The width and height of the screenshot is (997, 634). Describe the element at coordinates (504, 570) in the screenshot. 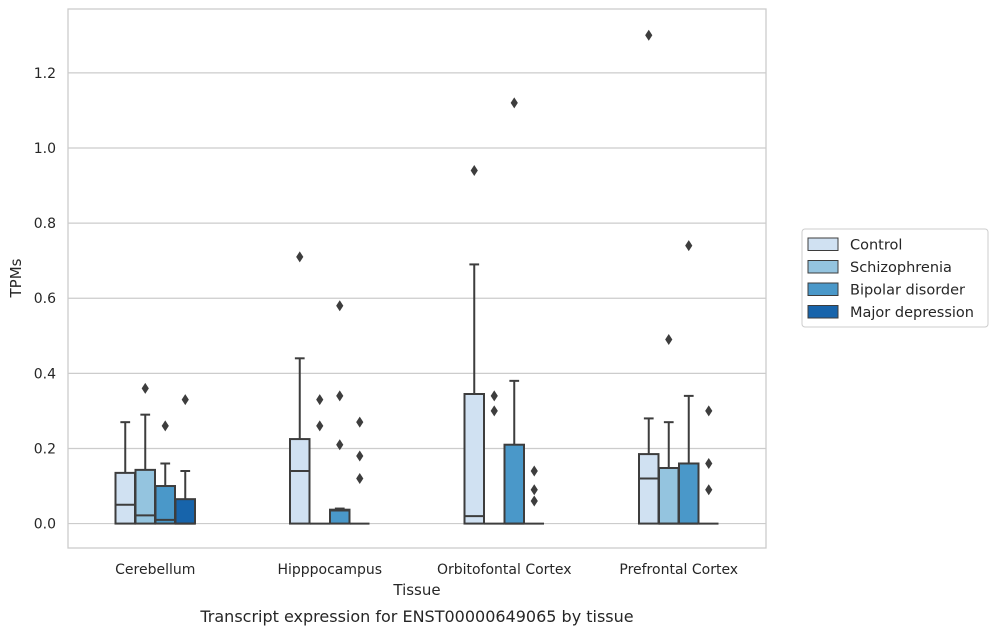

I see `x-tick-label: Orbitofontal Cortex` at that location.